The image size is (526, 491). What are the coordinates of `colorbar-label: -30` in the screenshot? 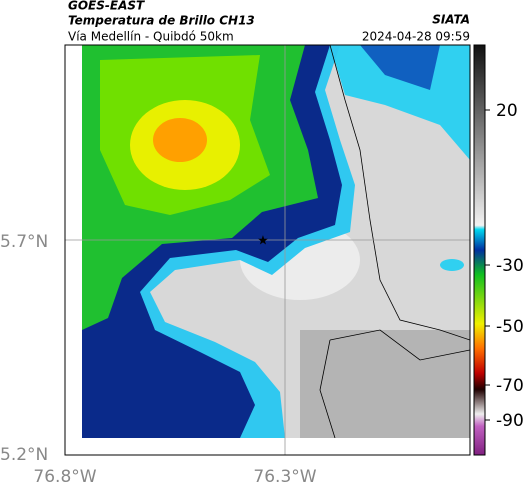 It's located at (510, 266).